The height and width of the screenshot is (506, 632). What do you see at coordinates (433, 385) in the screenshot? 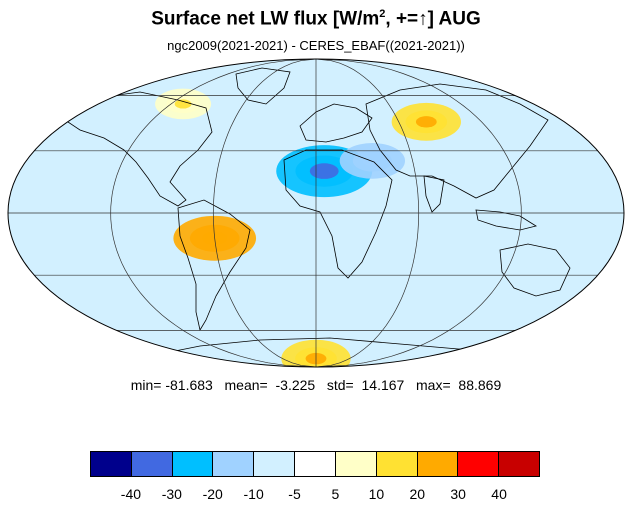
I see `max-label: max=` at bounding box center [433, 385].